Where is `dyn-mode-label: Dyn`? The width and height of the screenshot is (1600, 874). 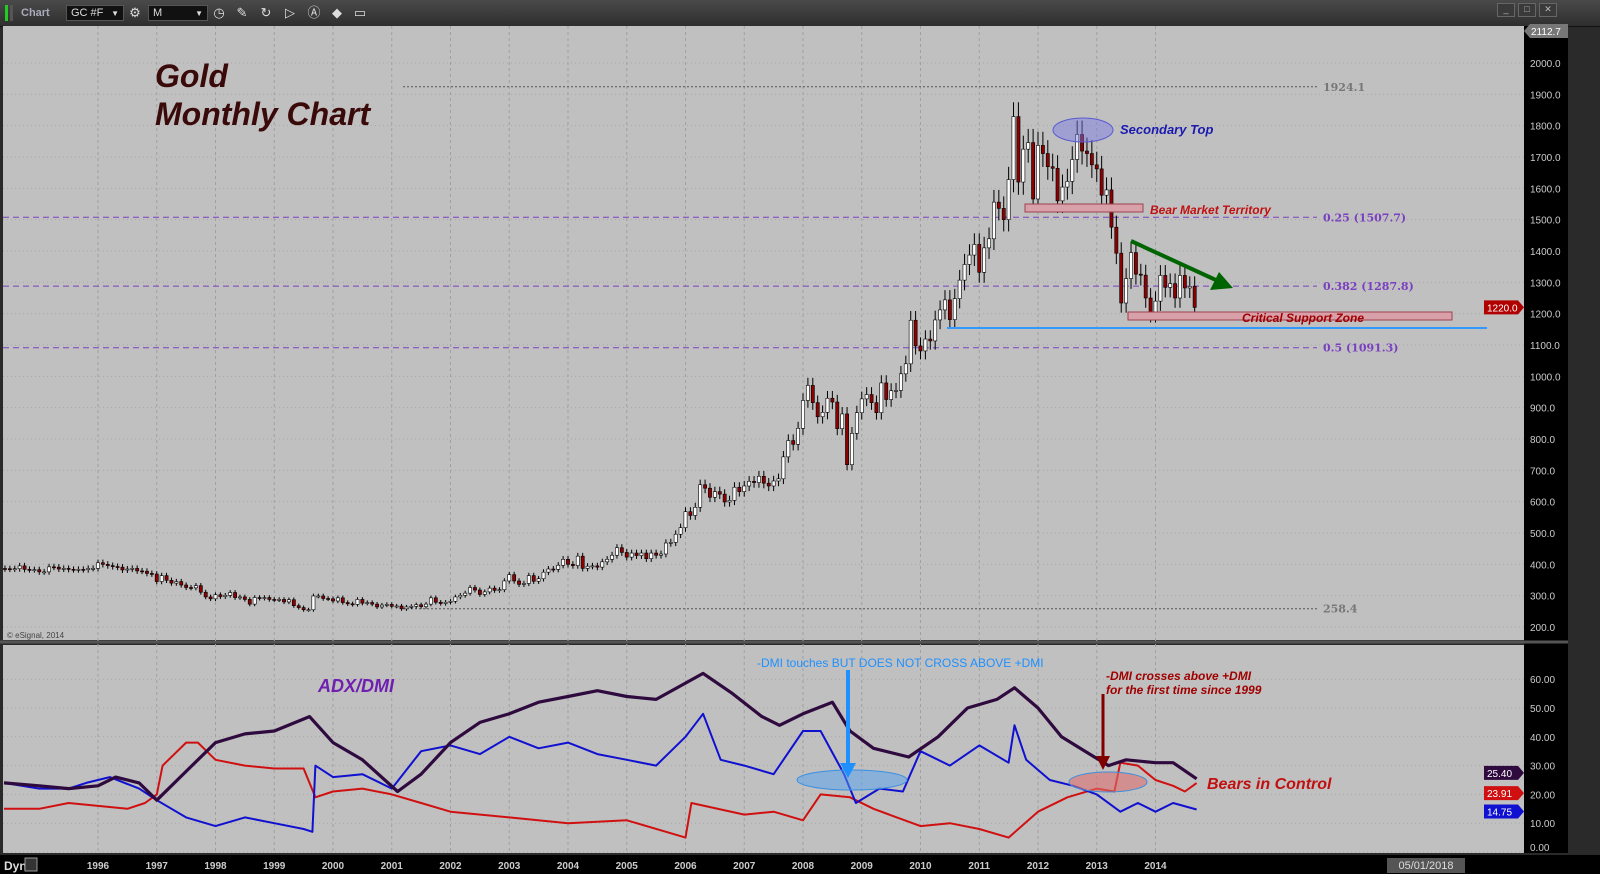
dyn-mode-label: Dyn is located at coordinates (15, 866).